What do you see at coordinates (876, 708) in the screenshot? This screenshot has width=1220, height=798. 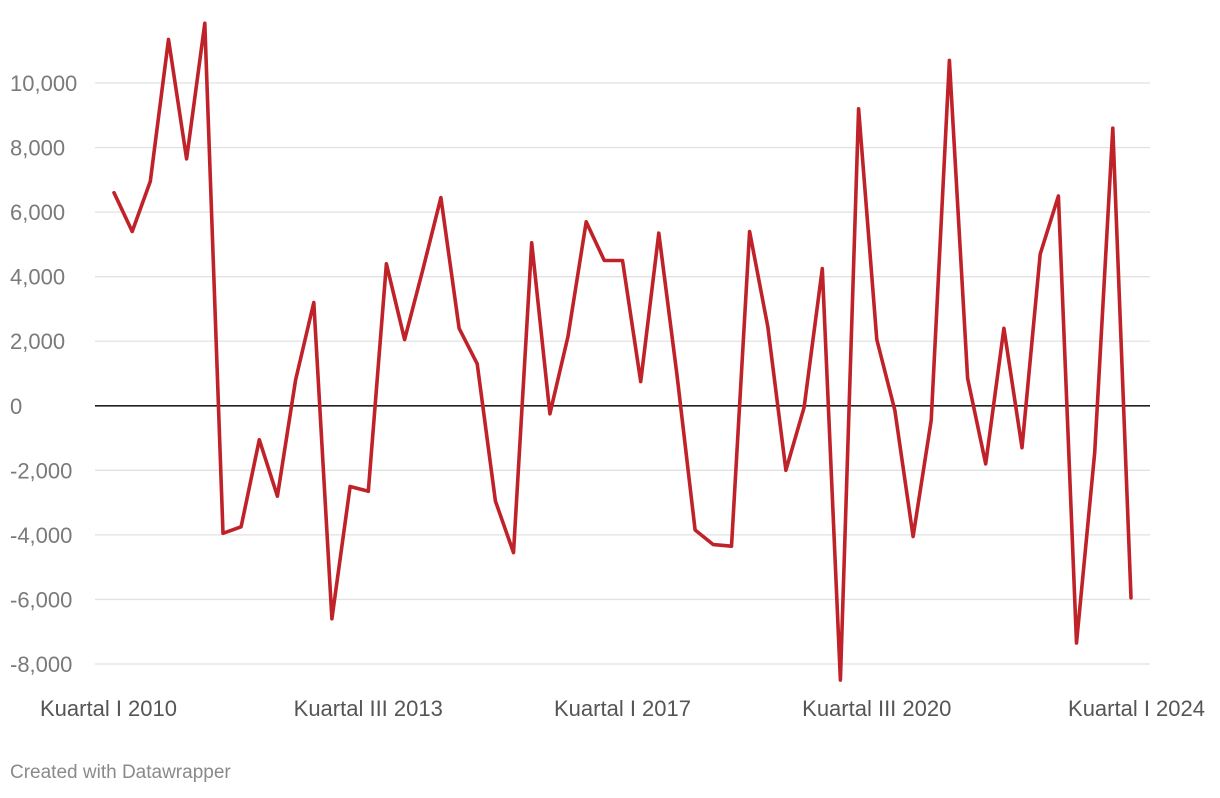 I see `x-tick-label: Kuartal III 2020` at bounding box center [876, 708].